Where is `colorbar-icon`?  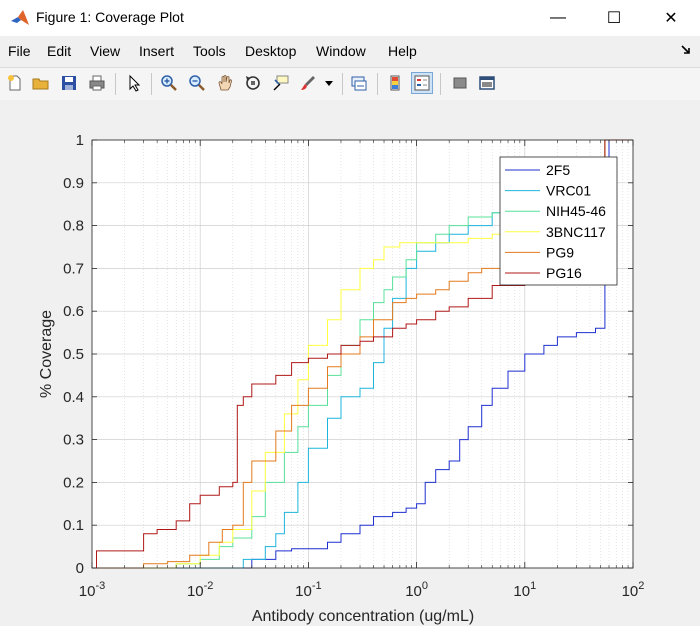
colorbar-icon is located at coordinates (395, 83).